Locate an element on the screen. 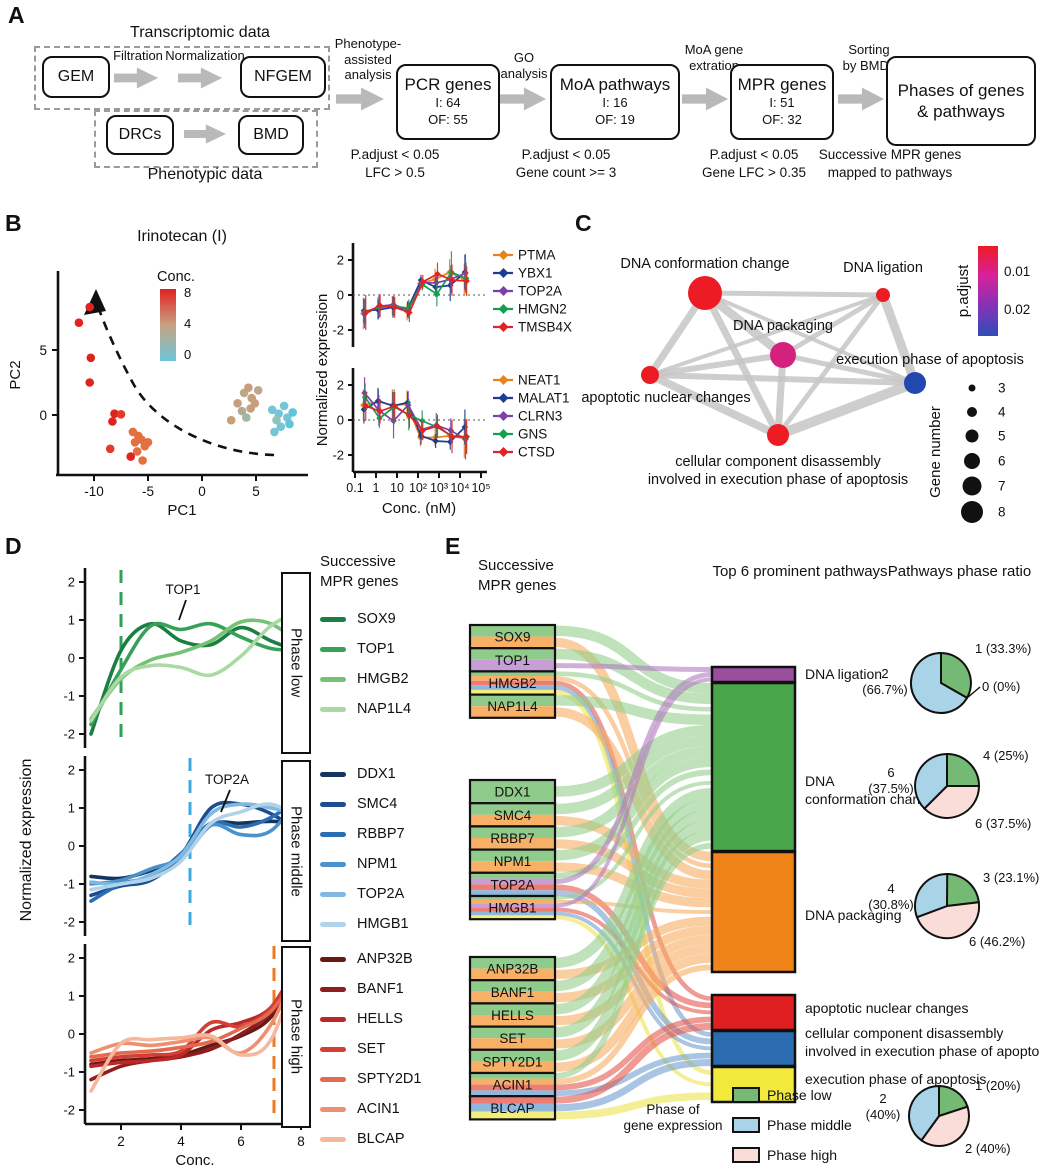  chart-text: 1 is located at coordinates (376, 488).